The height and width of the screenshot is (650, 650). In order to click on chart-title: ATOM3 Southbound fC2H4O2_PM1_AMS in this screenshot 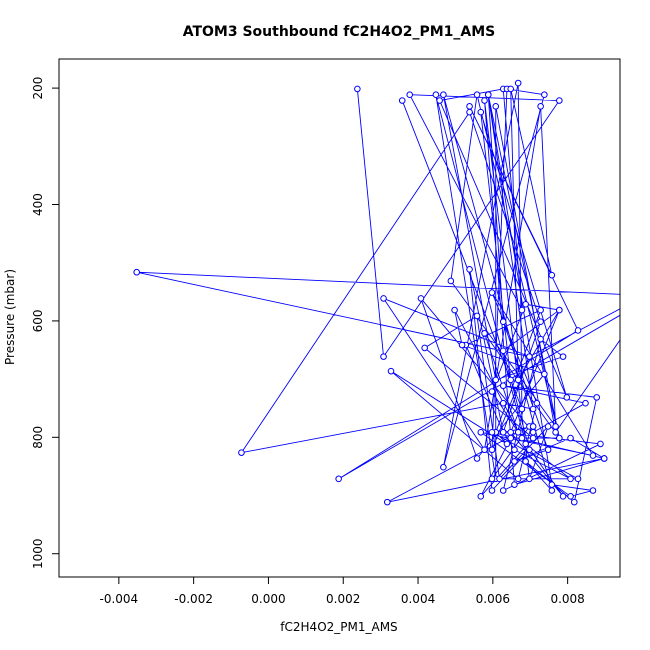, I will do `click(339, 32)`.